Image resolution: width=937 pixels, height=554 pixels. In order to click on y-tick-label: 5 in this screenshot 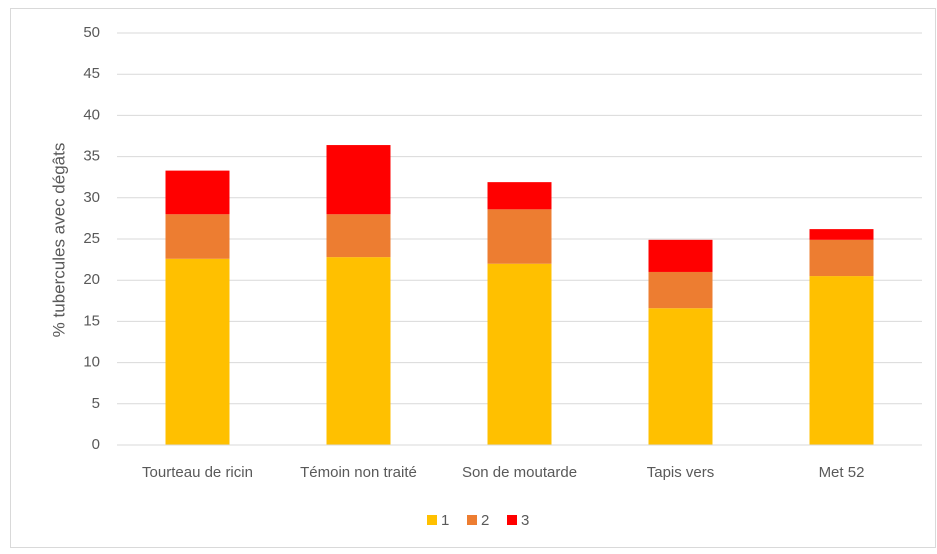, I will do `click(96, 403)`.